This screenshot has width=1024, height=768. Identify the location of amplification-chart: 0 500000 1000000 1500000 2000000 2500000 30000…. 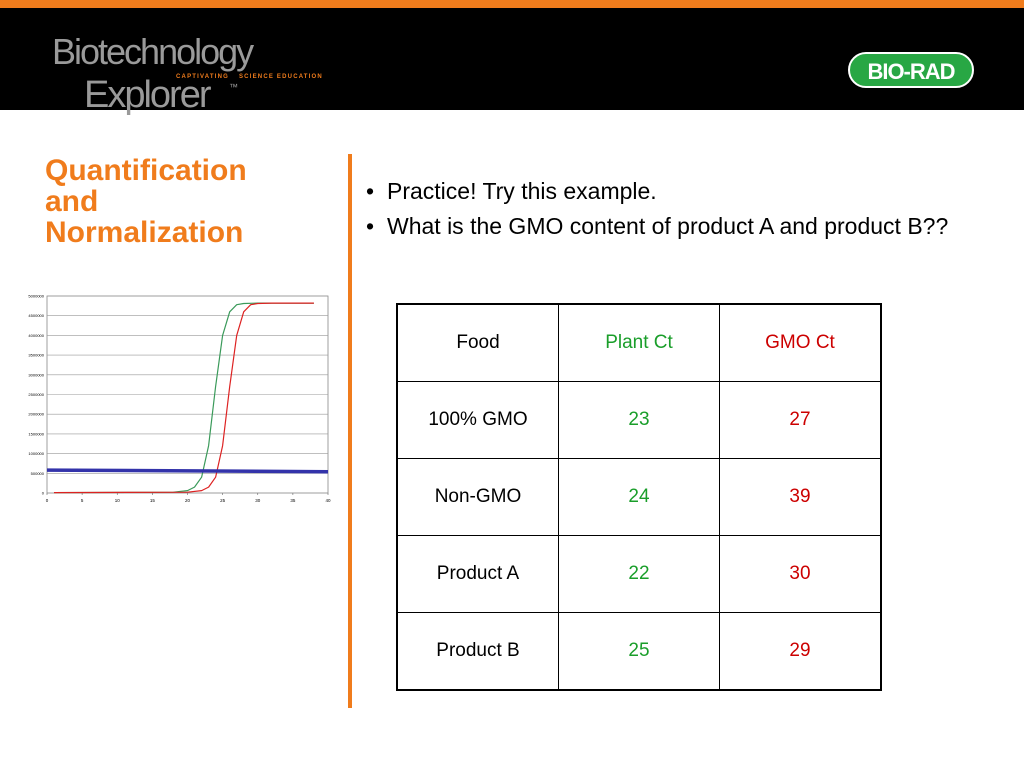
(179, 399).